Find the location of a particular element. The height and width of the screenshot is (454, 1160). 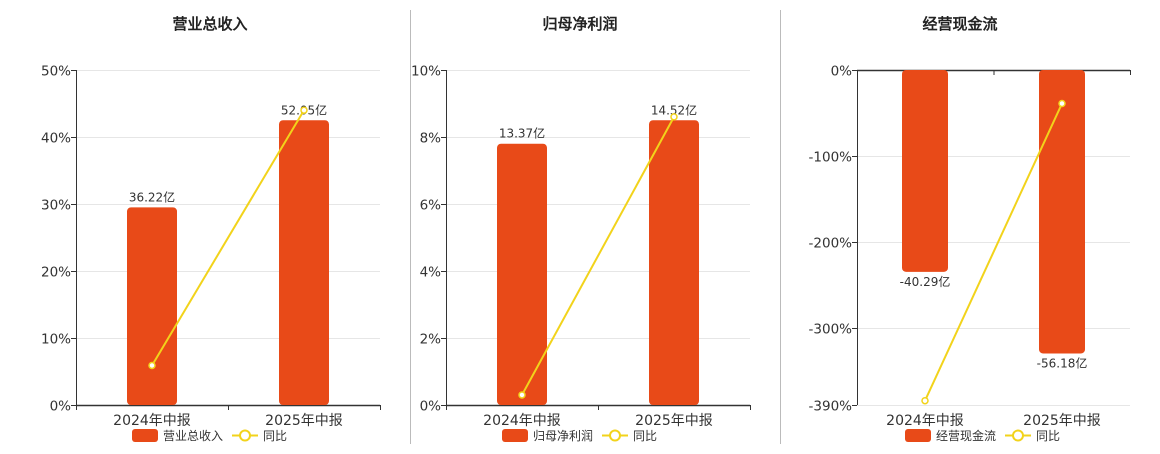

y-tick-label: 20% is located at coordinates (56, 273).